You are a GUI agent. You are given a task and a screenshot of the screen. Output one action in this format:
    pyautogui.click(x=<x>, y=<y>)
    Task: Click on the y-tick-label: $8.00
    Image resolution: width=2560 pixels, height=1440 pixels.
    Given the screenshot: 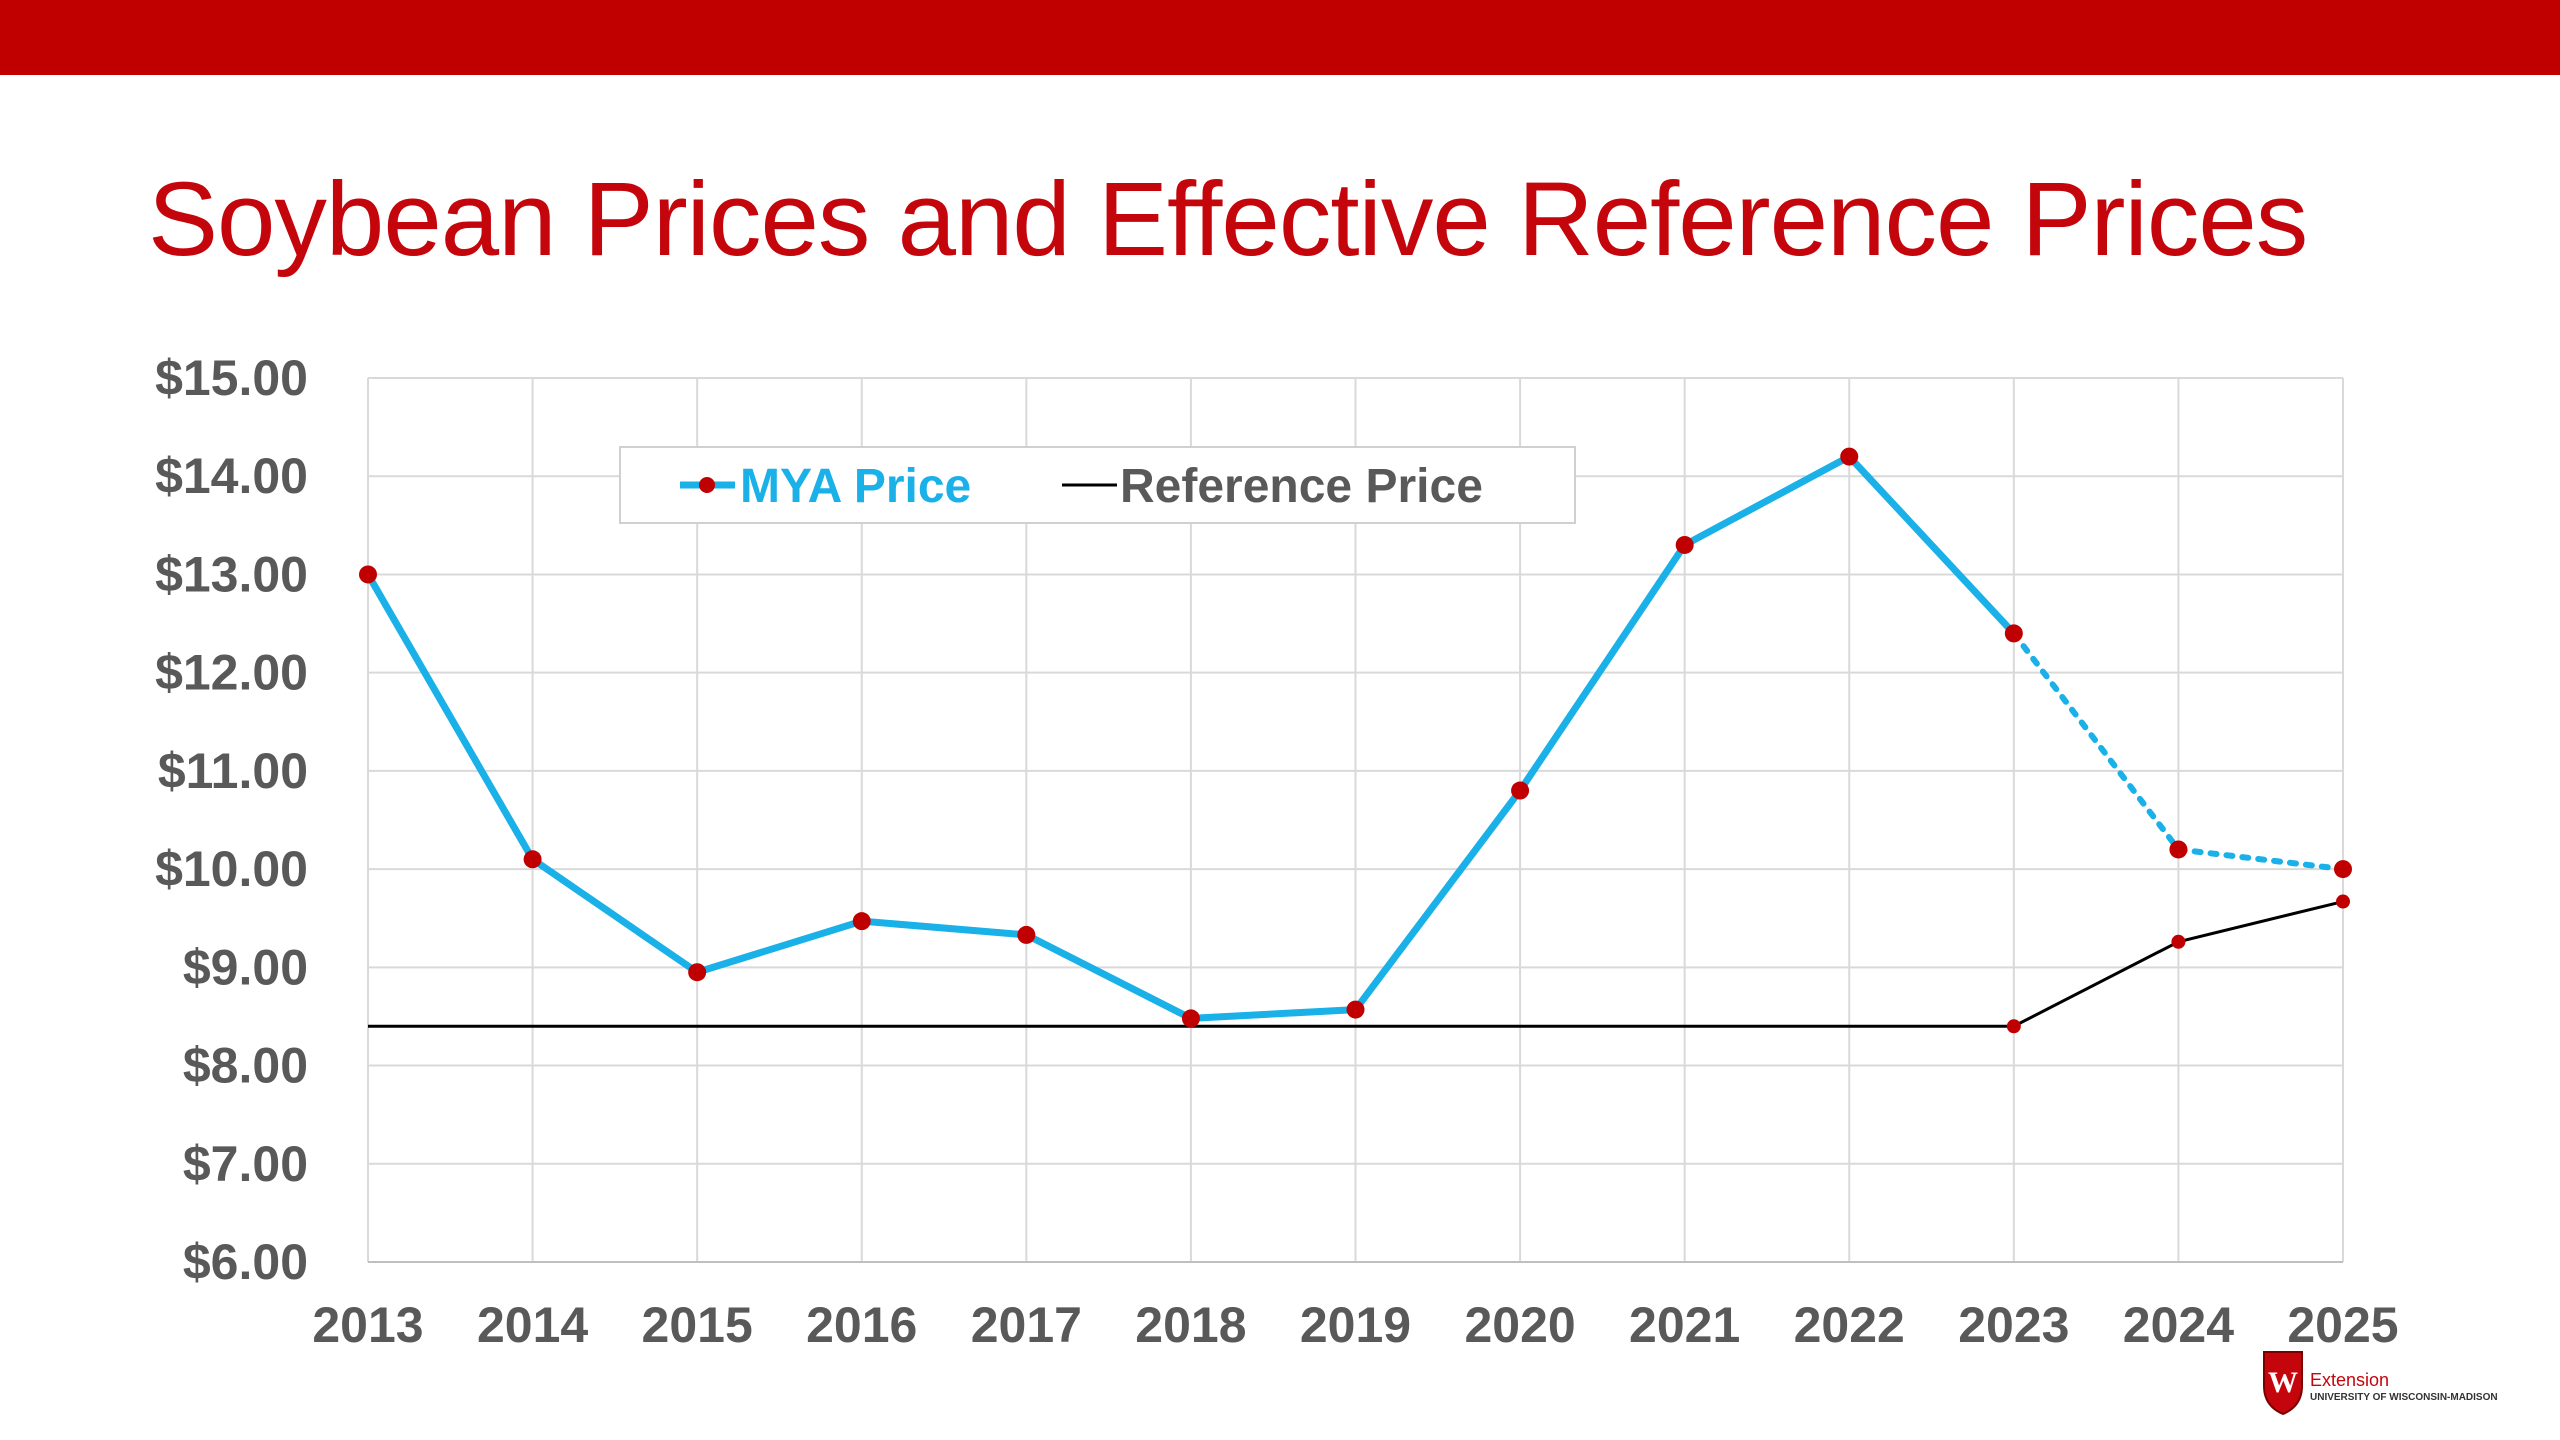 What is the action you would take?
    pyautogui.click(x=245, y=1066)
    